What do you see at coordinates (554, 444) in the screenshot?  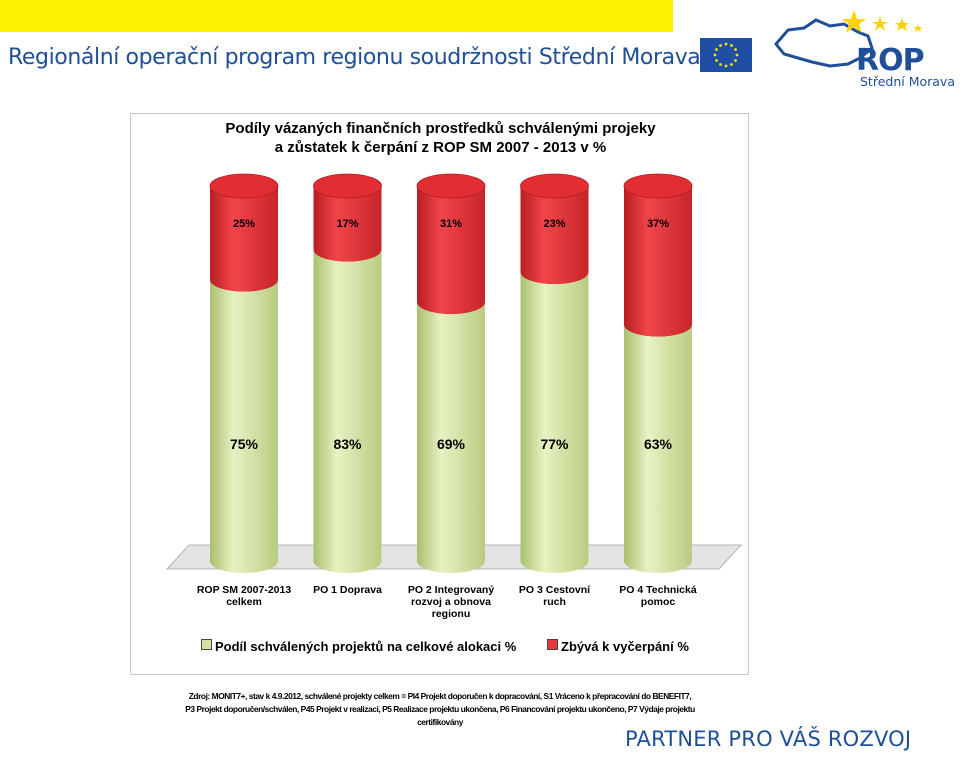 I see `data-label-approved-4: 77%` at bounding box center [554, 444].